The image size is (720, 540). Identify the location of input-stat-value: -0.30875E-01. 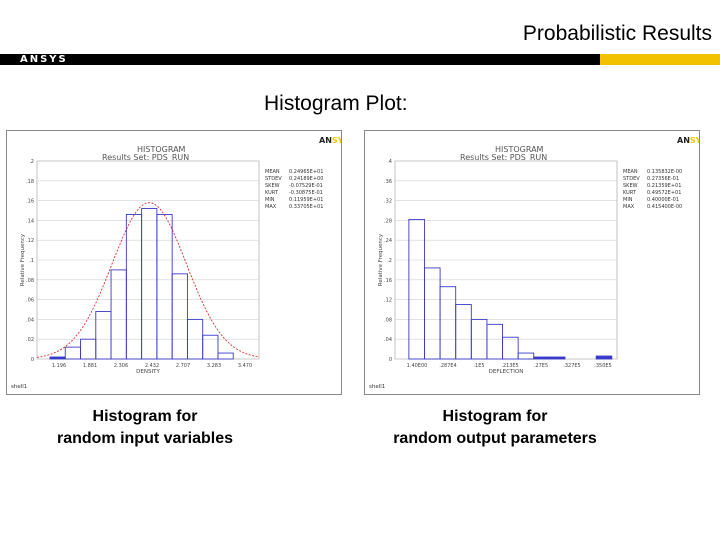
(306, 193).